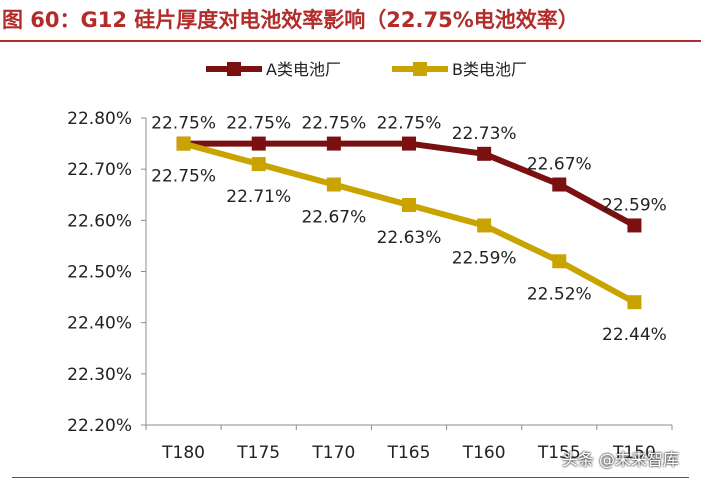 The image size is (701, 482). I want to click on x-tick-label: T180, so click(183, 453).